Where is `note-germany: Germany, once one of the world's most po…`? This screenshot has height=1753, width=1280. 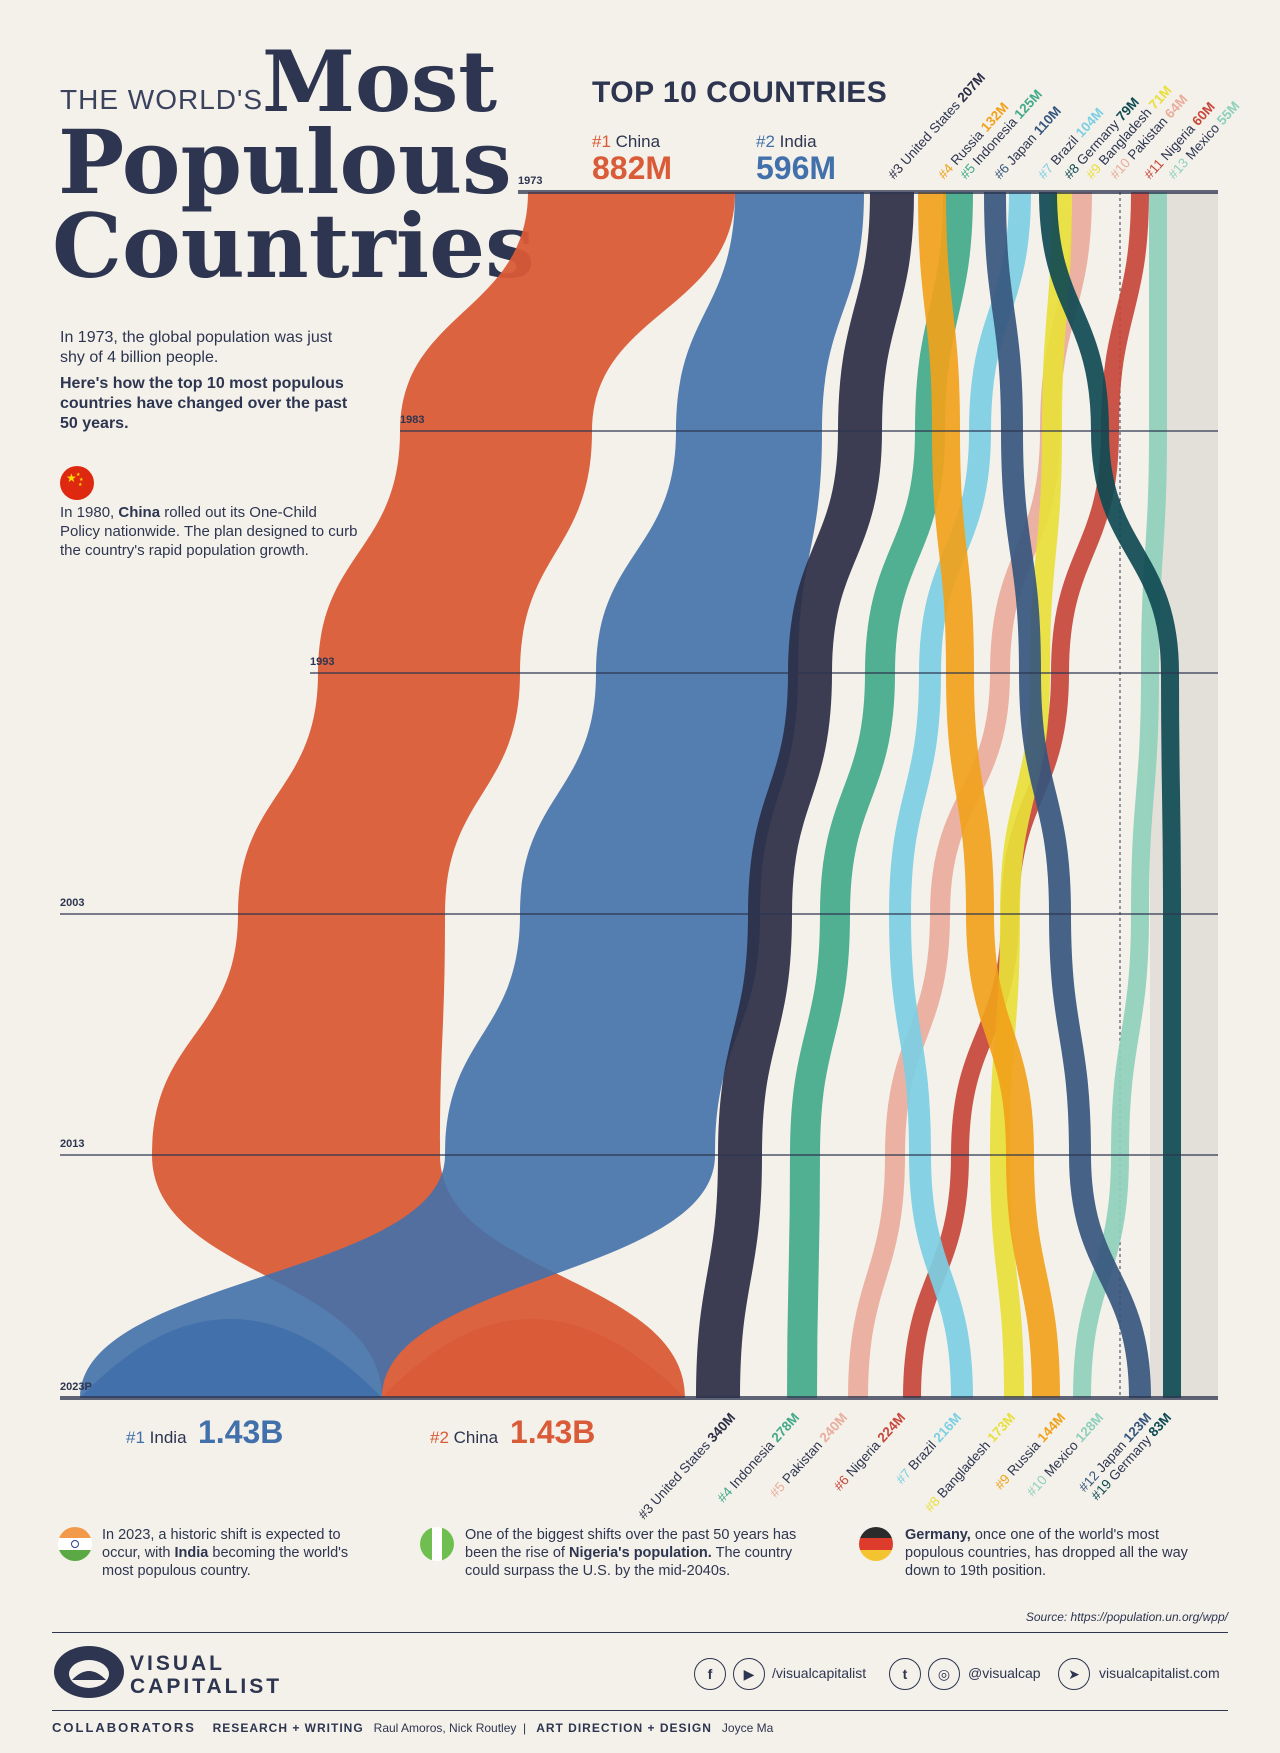
note-germany: Germany, once one of the world's most po… is located at coordinates (1046, 1553).